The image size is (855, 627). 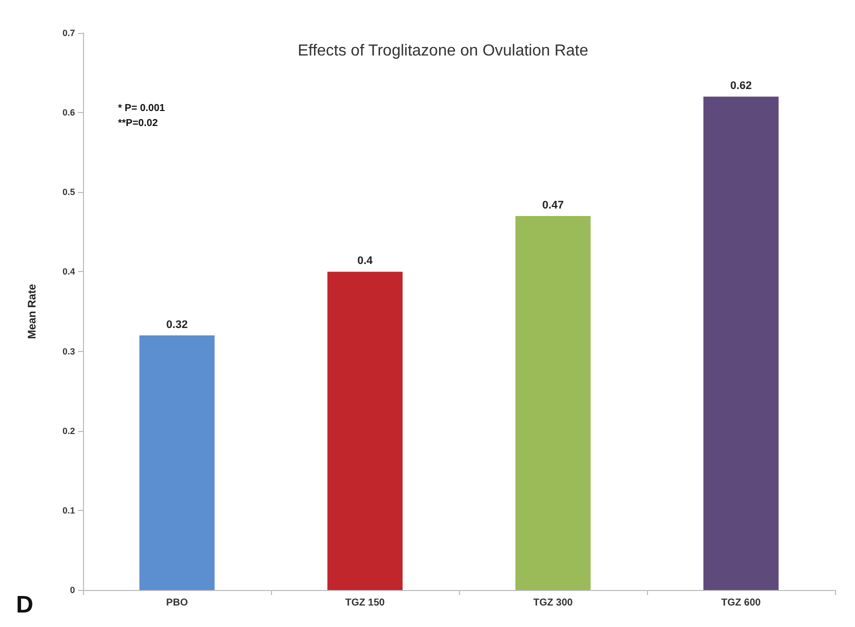 I want to click on x-tick-label: TGZ 150, so click(x=365, y=603).